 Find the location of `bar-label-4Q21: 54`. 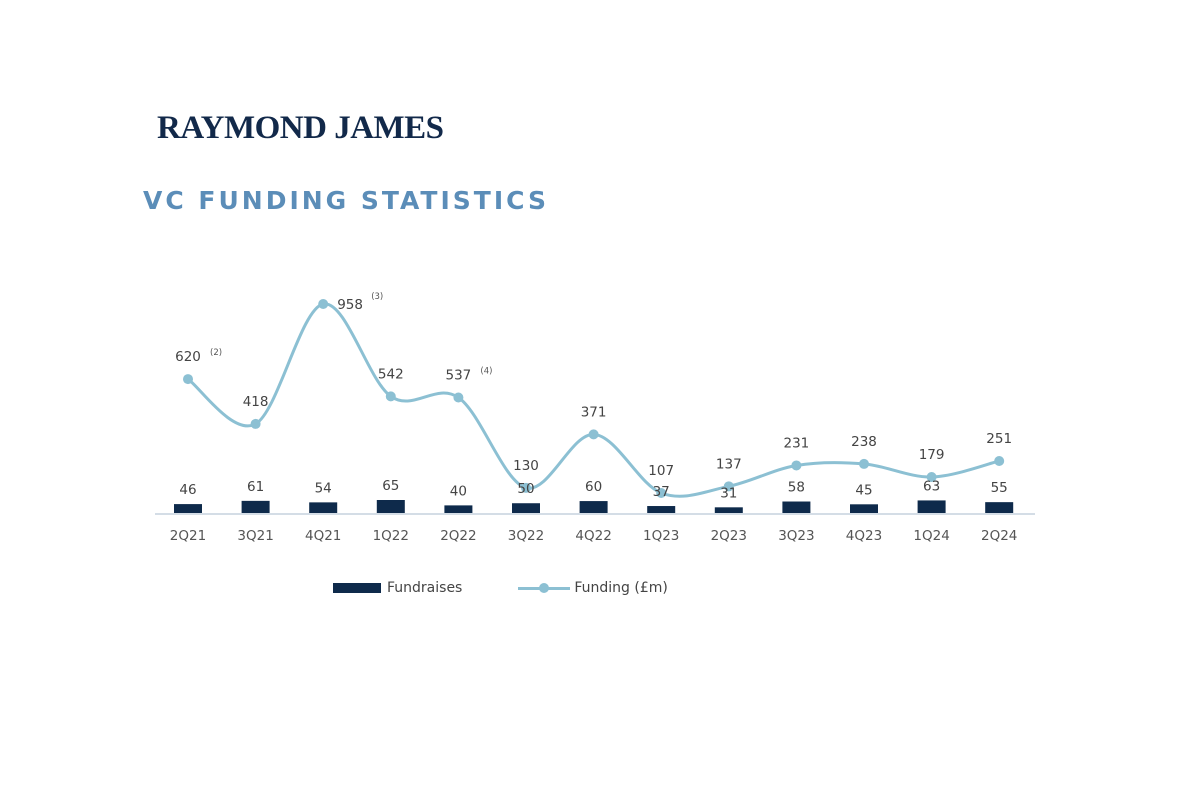

bar-label-4Q21: 54 is located at coordinates (323, 488).